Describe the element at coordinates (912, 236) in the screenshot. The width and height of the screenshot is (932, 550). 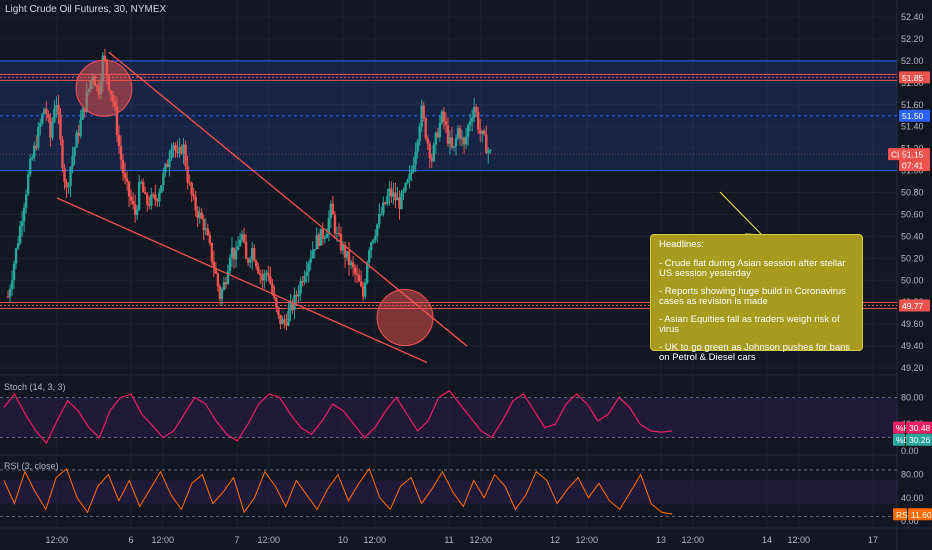
I see `price-tick: 50.40` at that location.